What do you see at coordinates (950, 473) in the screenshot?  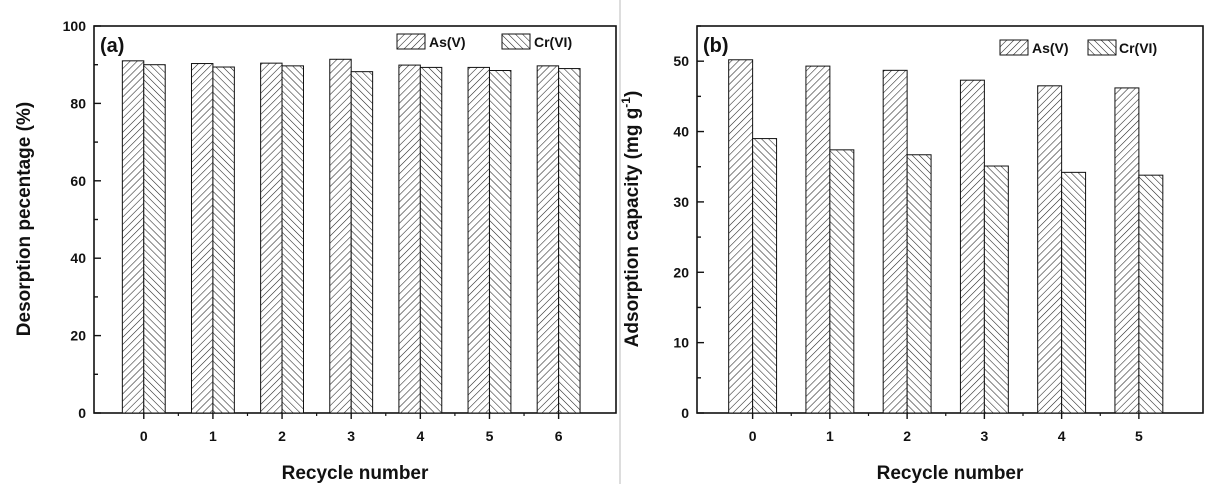 I see `x-axis-title-b: Recycle number` at bounding box center [950, 473].